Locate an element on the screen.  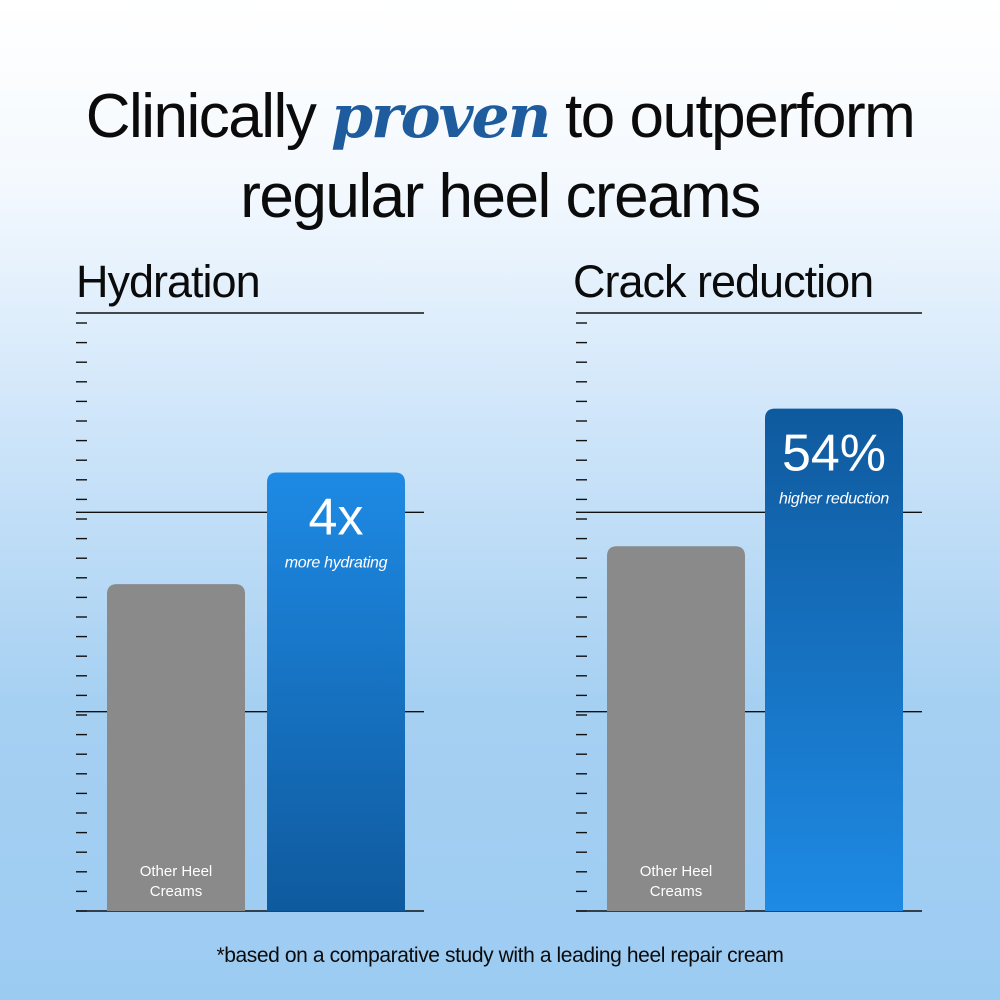
headline-line-1: Clinically proven to outperform is located at coordinates (500, 117).